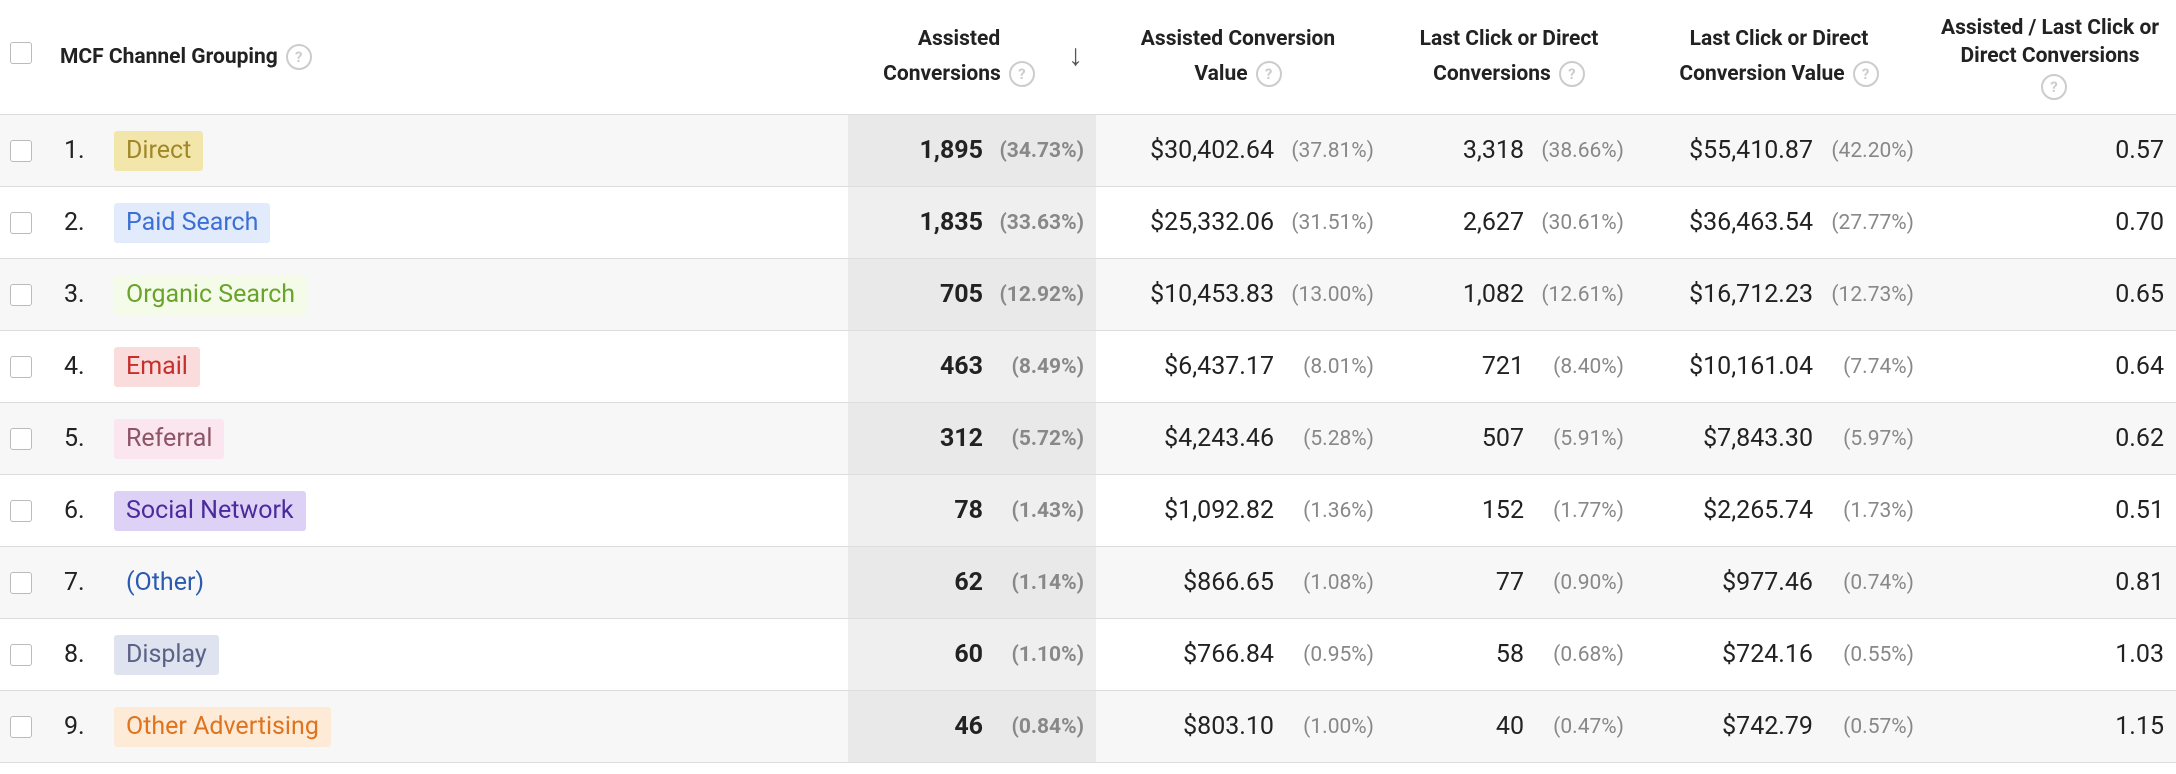  What do you see at coordinates (968, 654) in the screenshot?
I see `metric-value: 60` at bounding box center [968, 654].